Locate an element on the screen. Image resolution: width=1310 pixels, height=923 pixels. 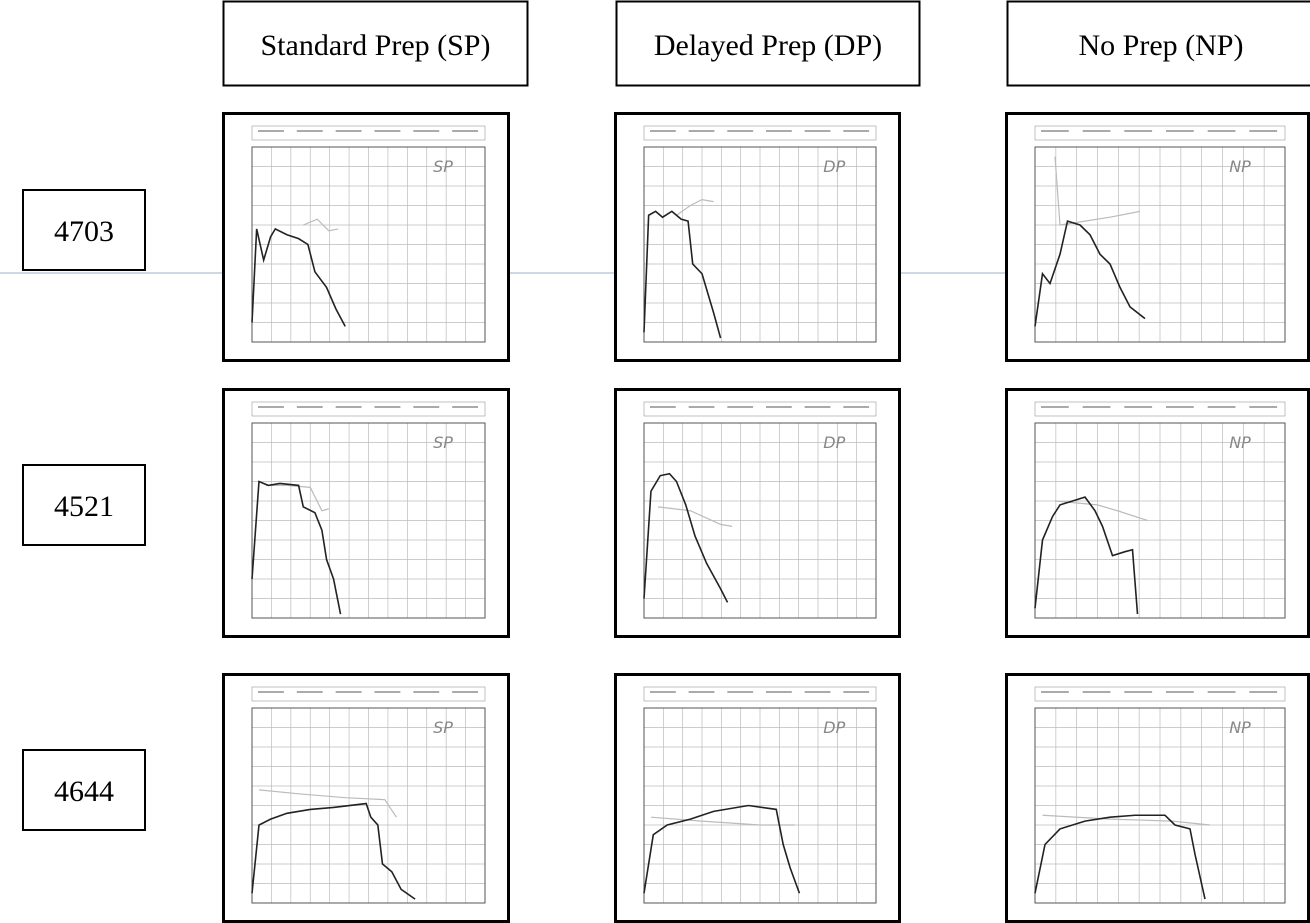
column-header: No Prep (NP) is located at coordinates (1161, 45).